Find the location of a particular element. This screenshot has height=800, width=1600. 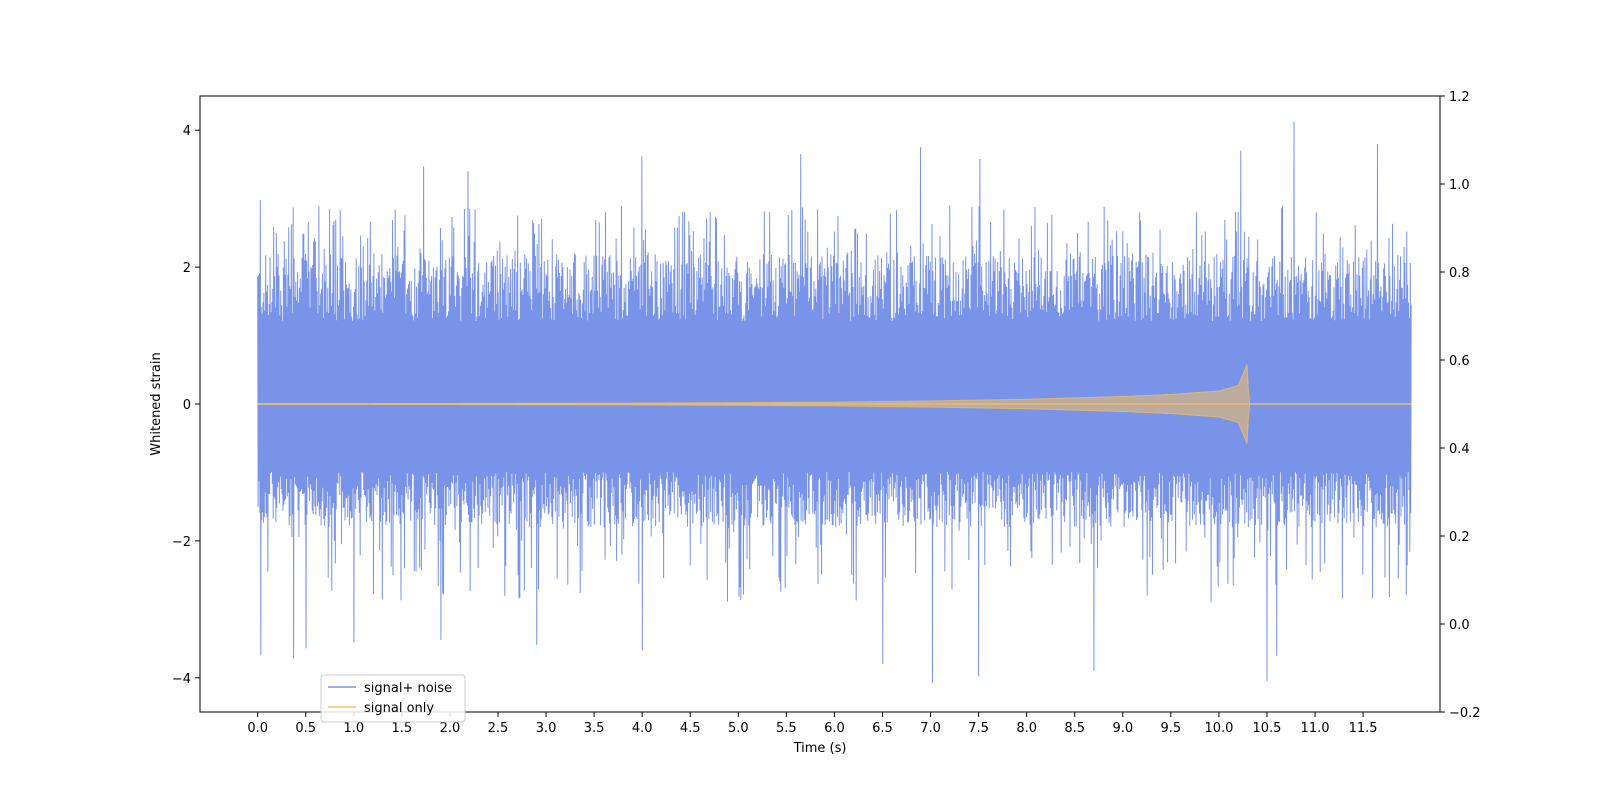

y2-tick-label: 0.2 is located at coordinates (1459, 537).